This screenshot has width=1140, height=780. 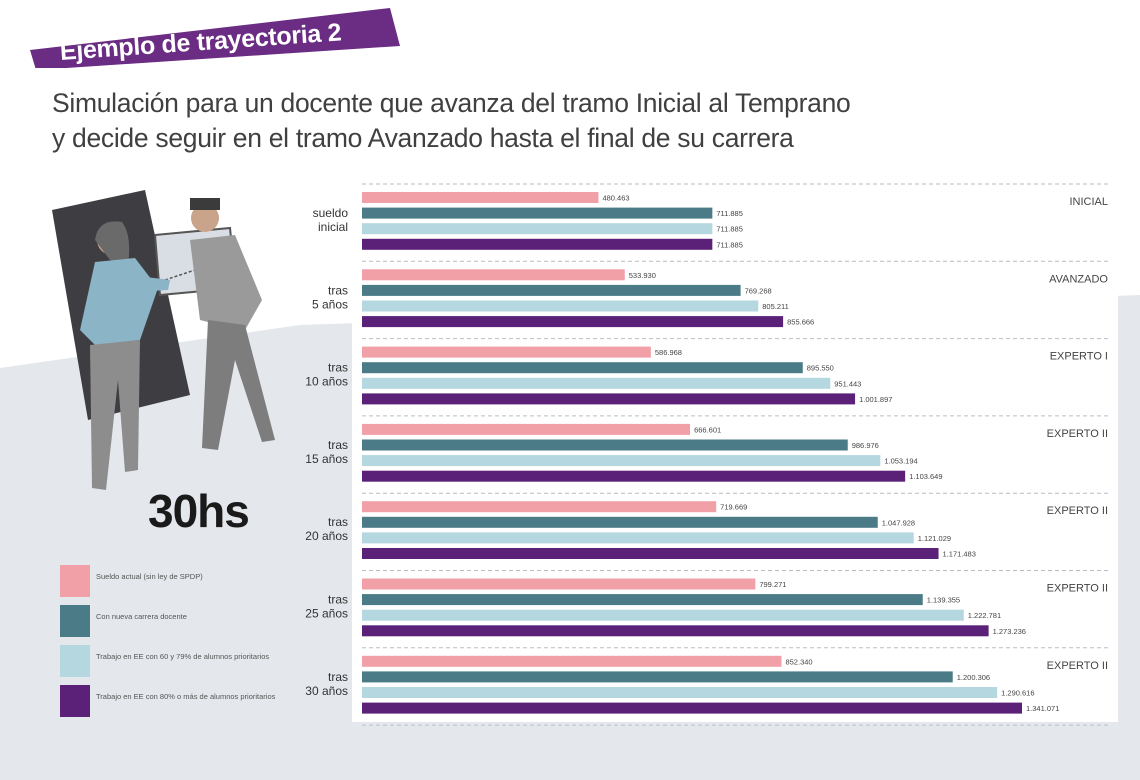 I want to click on legend-swatch-purple, so click(x=75, y=701).